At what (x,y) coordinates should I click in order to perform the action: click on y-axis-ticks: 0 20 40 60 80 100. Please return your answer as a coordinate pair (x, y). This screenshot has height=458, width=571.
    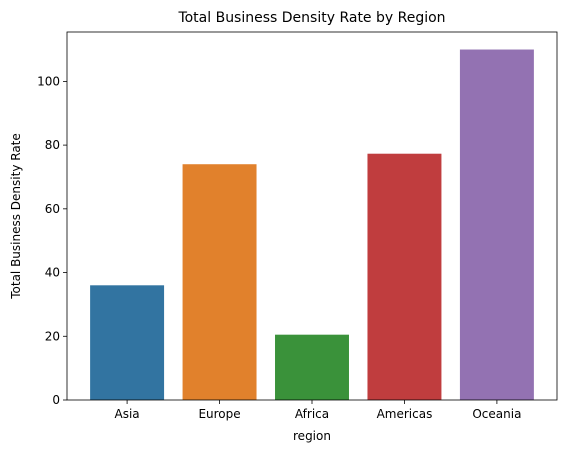
    Looking at the image, I should click on (52, 240).